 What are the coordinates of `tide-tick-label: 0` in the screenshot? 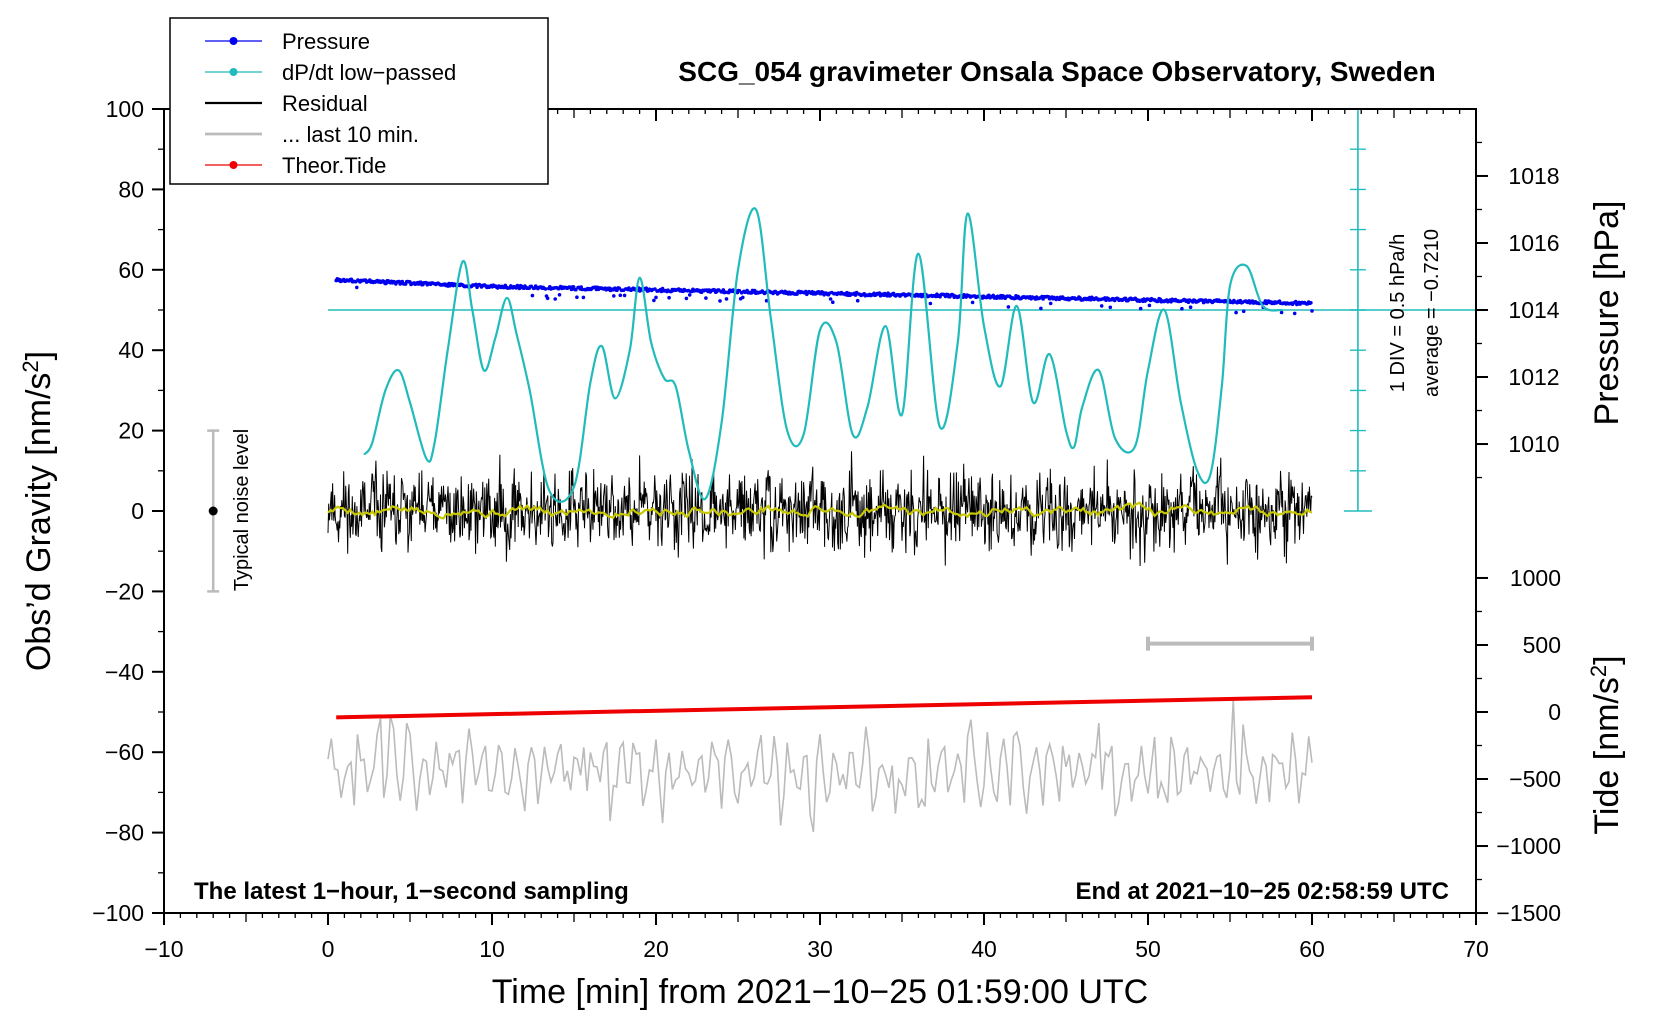 It's located at (1554, 712).